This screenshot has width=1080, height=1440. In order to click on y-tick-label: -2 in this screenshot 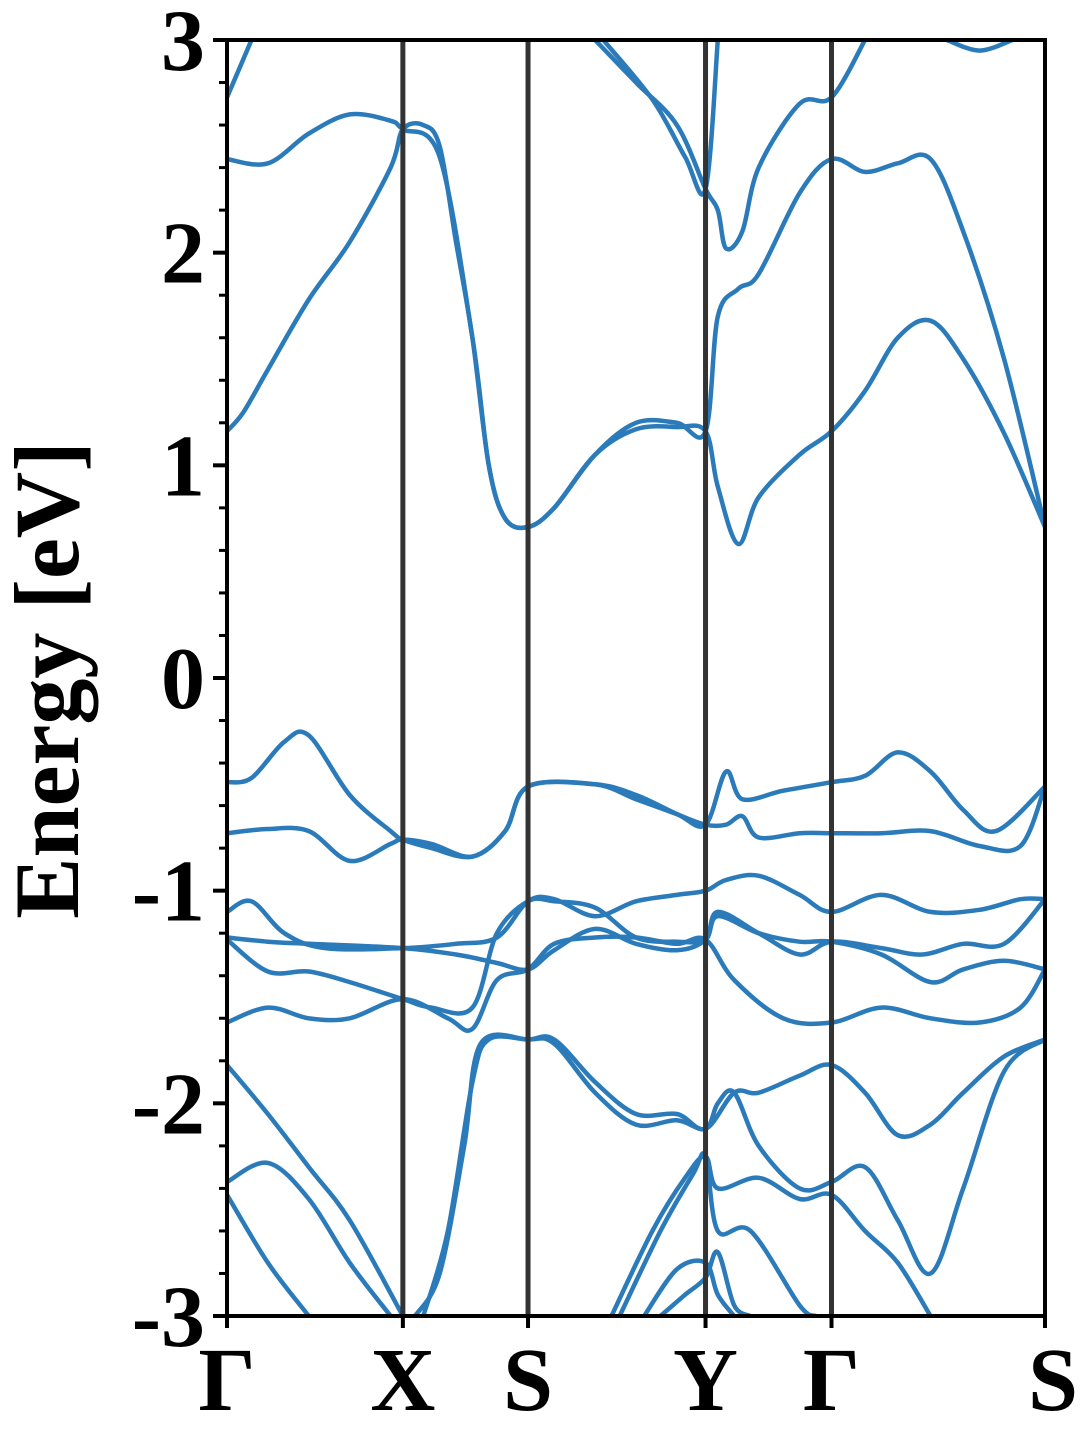, I will do `click(168, 1104)`.